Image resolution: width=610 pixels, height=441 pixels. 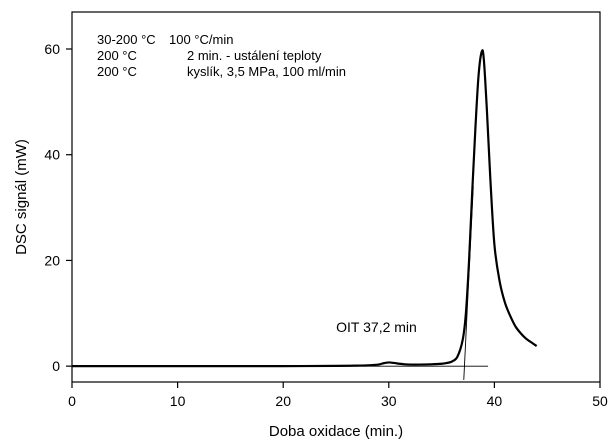 What do you see at coordinates (52, 49) in the screenshot?
I see `y-tick-label-3: 60` at bounding box center [52, 49].